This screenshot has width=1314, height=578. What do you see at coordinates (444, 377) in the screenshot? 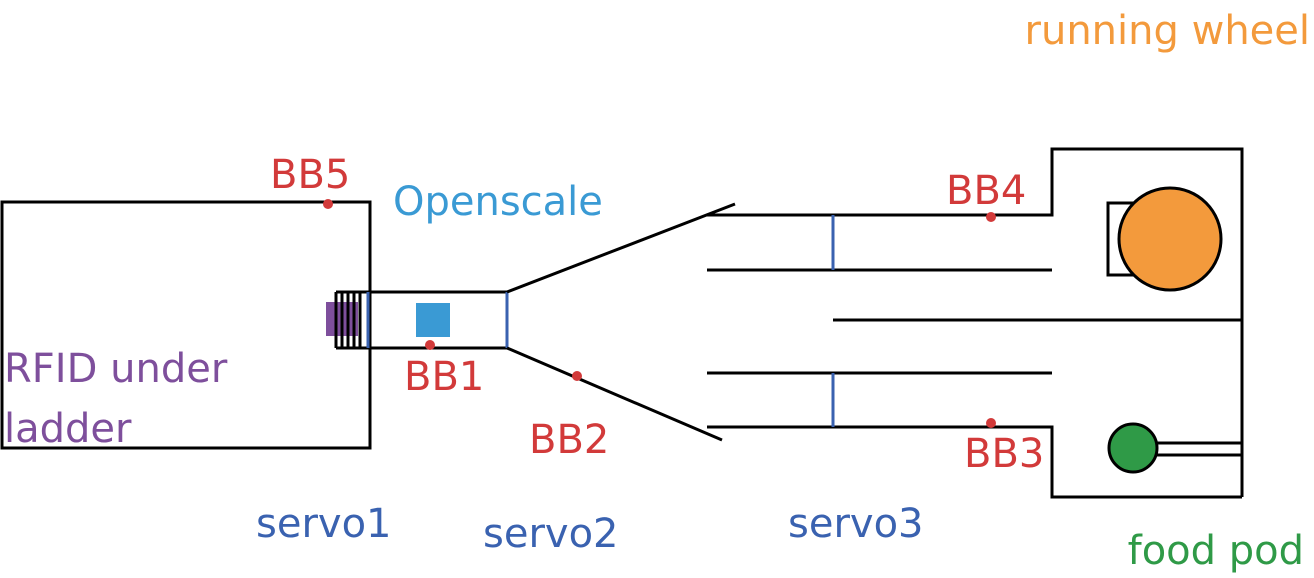
I see `bb1-label: BB1` at bounding box center [444, 377].